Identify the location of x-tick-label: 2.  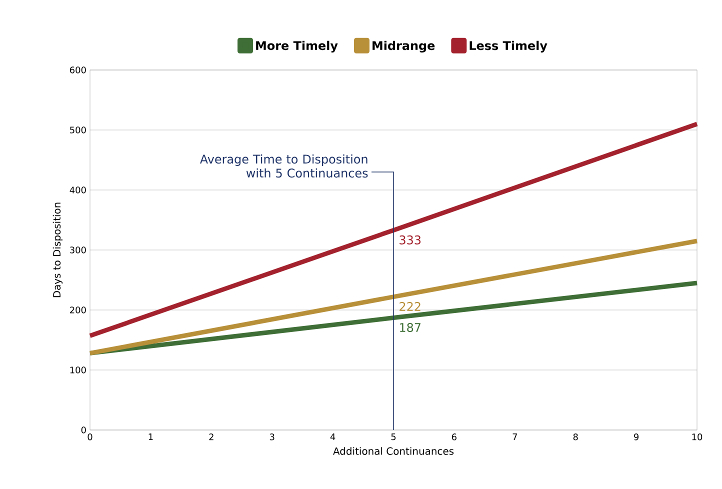
(211, 437).